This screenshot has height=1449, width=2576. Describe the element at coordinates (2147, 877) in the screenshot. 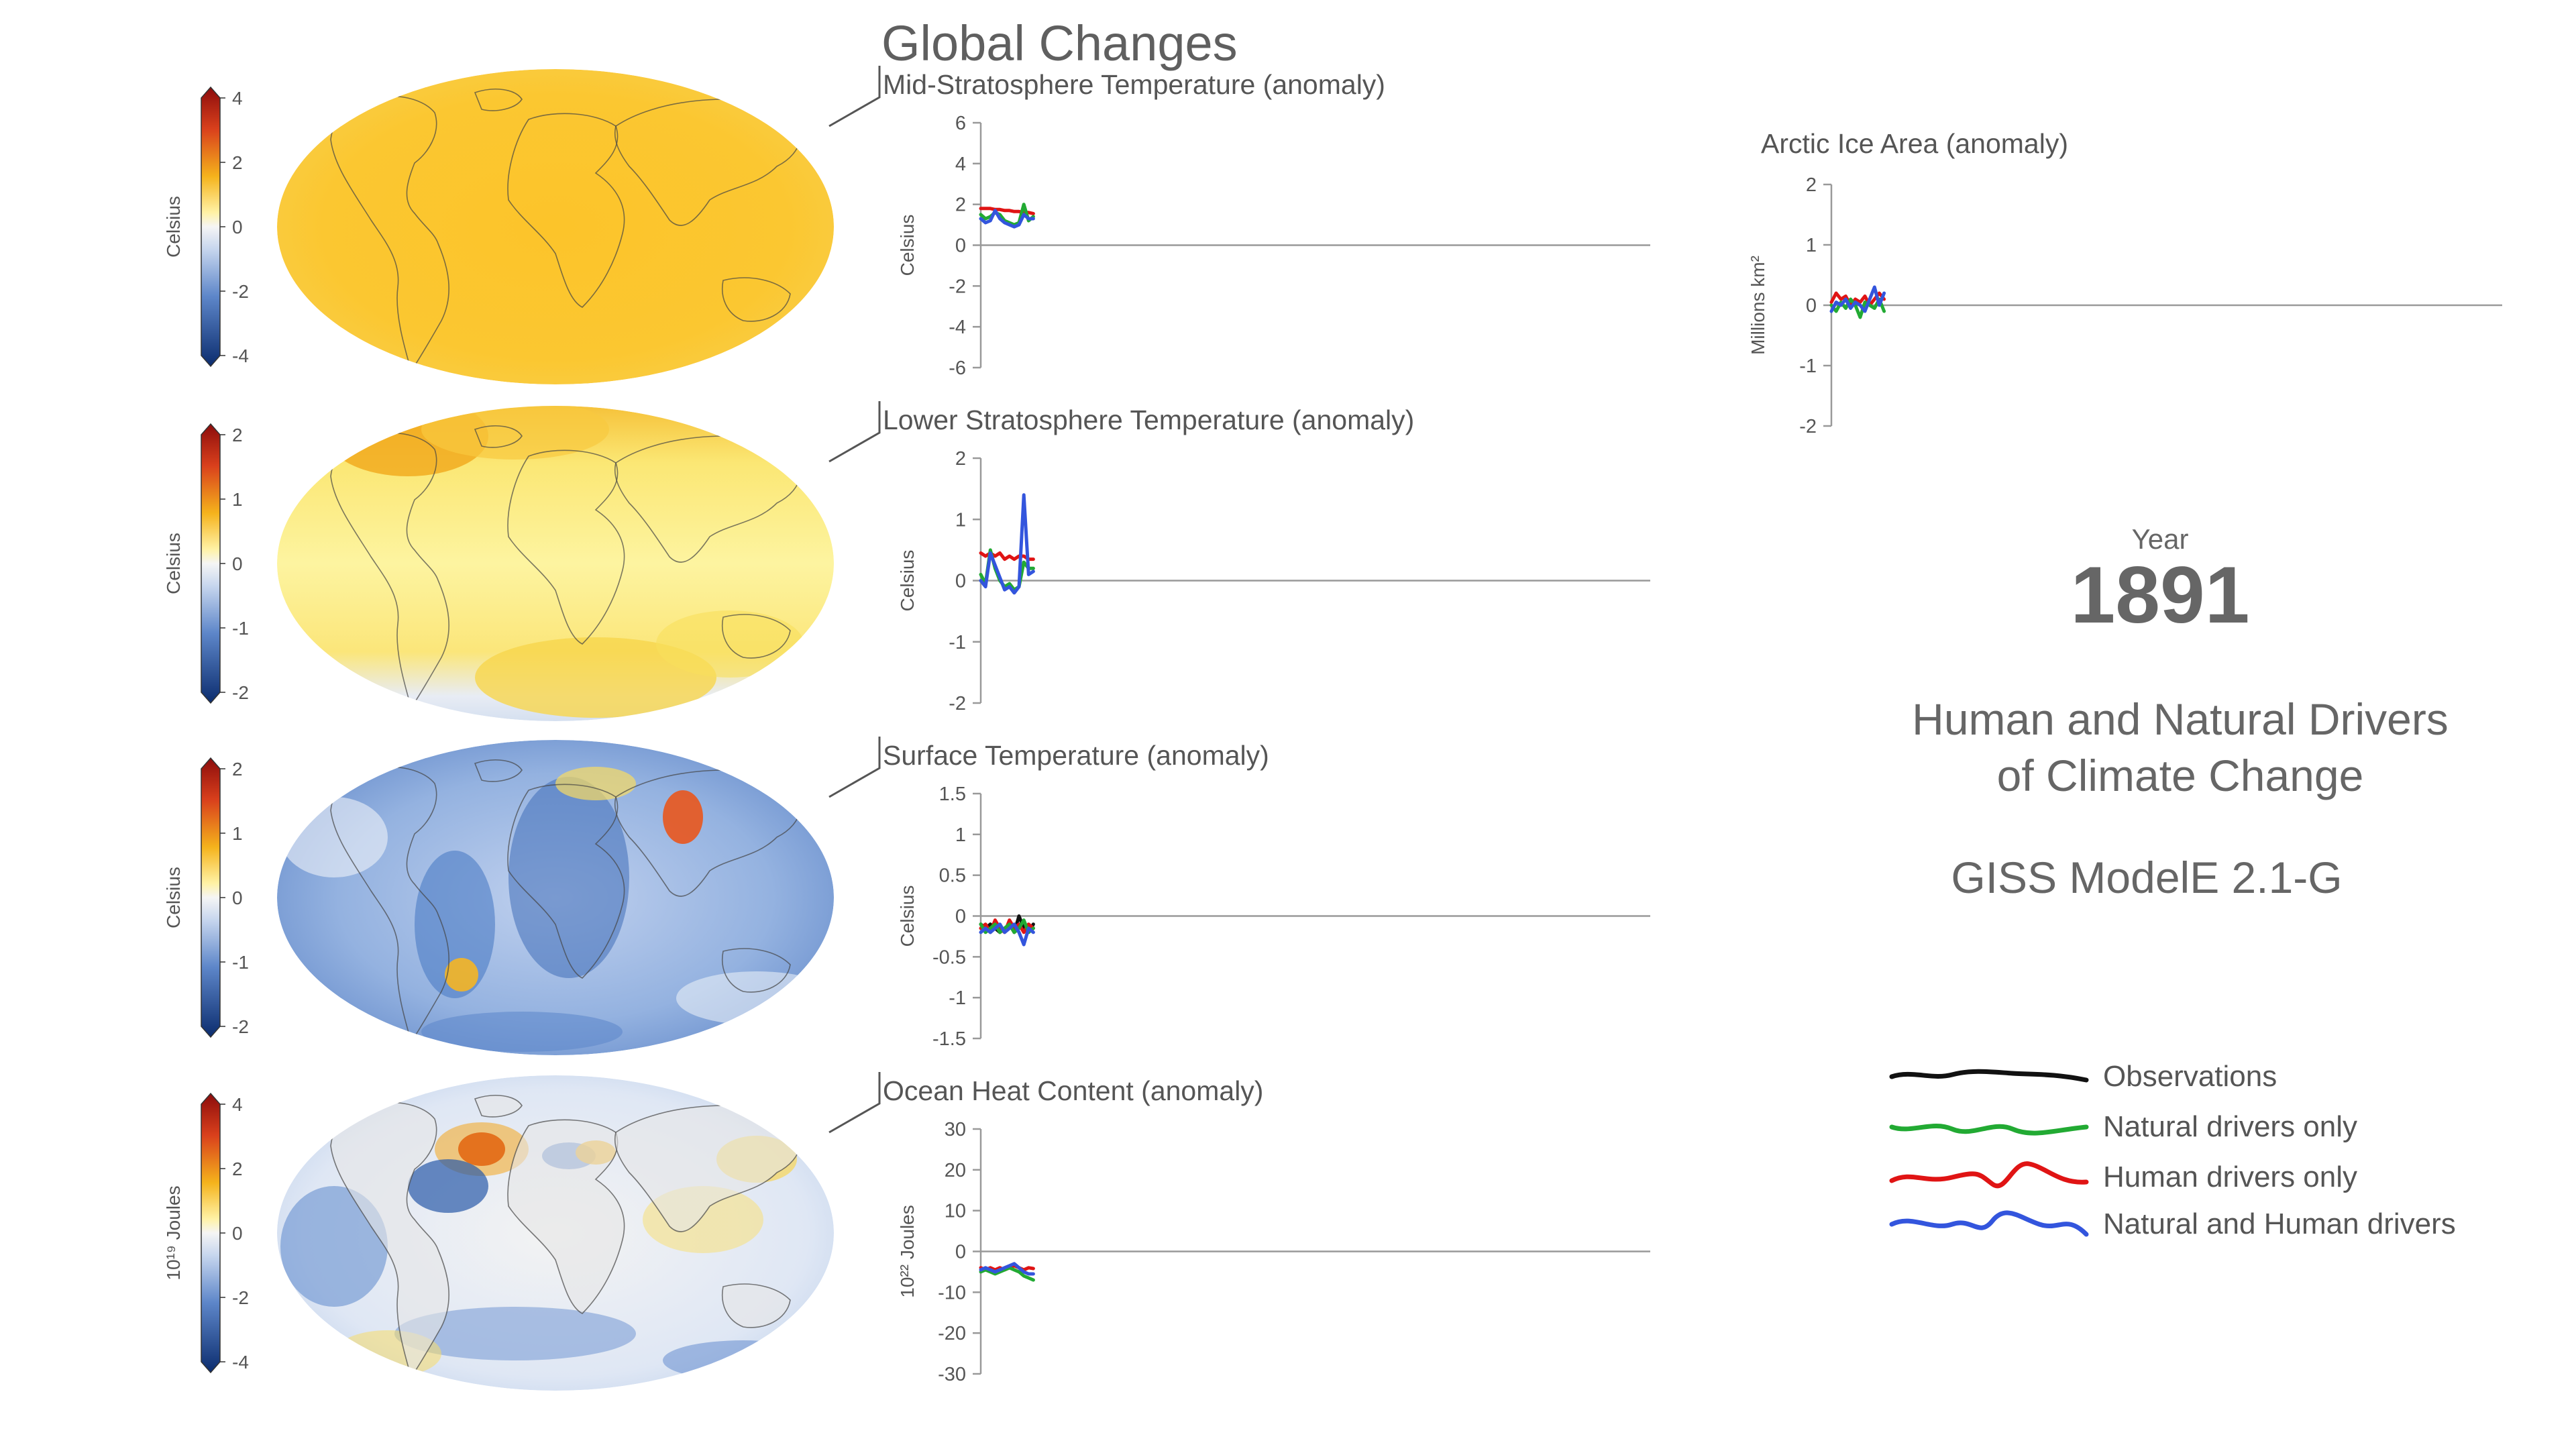

I see `model-name: GISS ModelE 2.1-G` at that location.